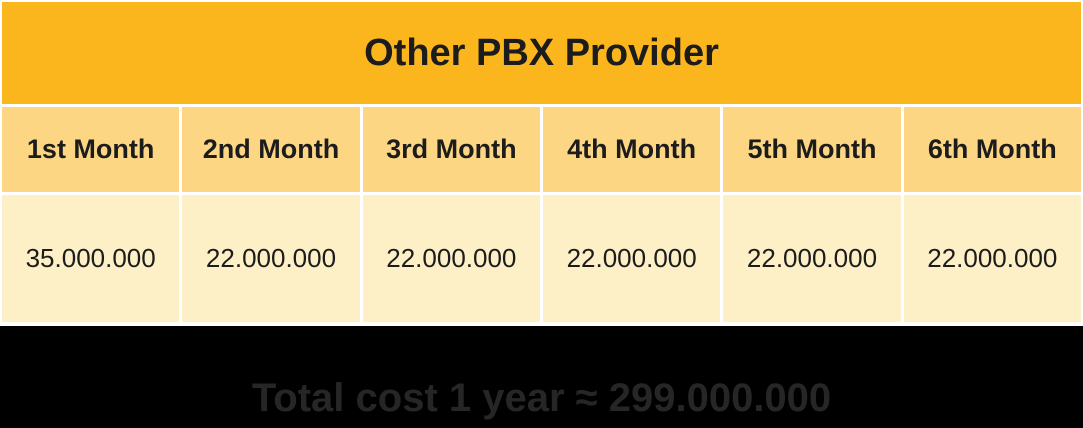 This screenshot has height=428, width=1083. Describe the element at coordinates (271, 149) in the screenshot. I see `month-header-2: 2nd Month` at that location.